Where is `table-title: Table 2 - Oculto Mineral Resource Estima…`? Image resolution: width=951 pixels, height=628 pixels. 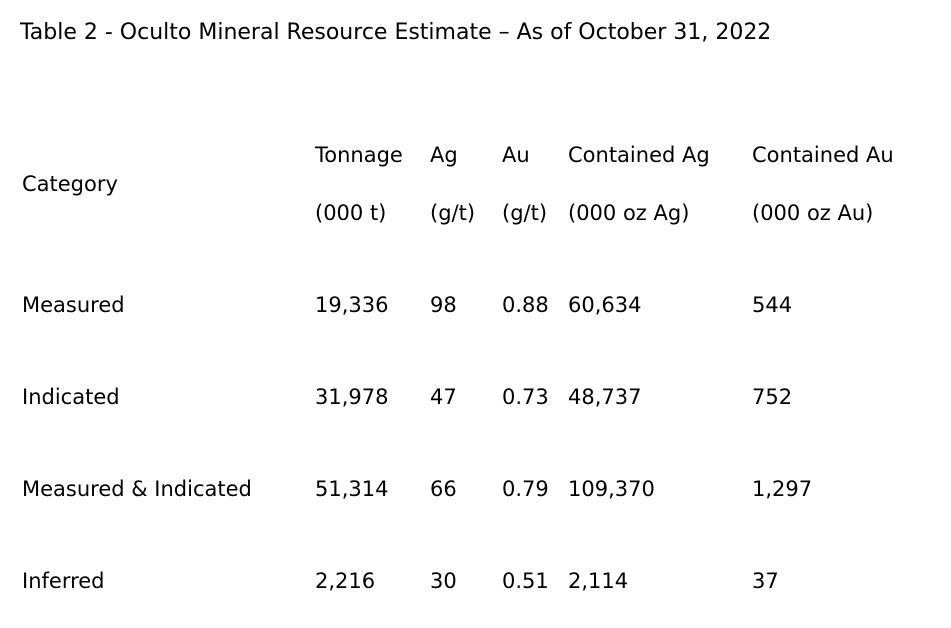 table-title: Table 2 - Oculto Mineral Resource Estima… is located at coordinates (396, 32).